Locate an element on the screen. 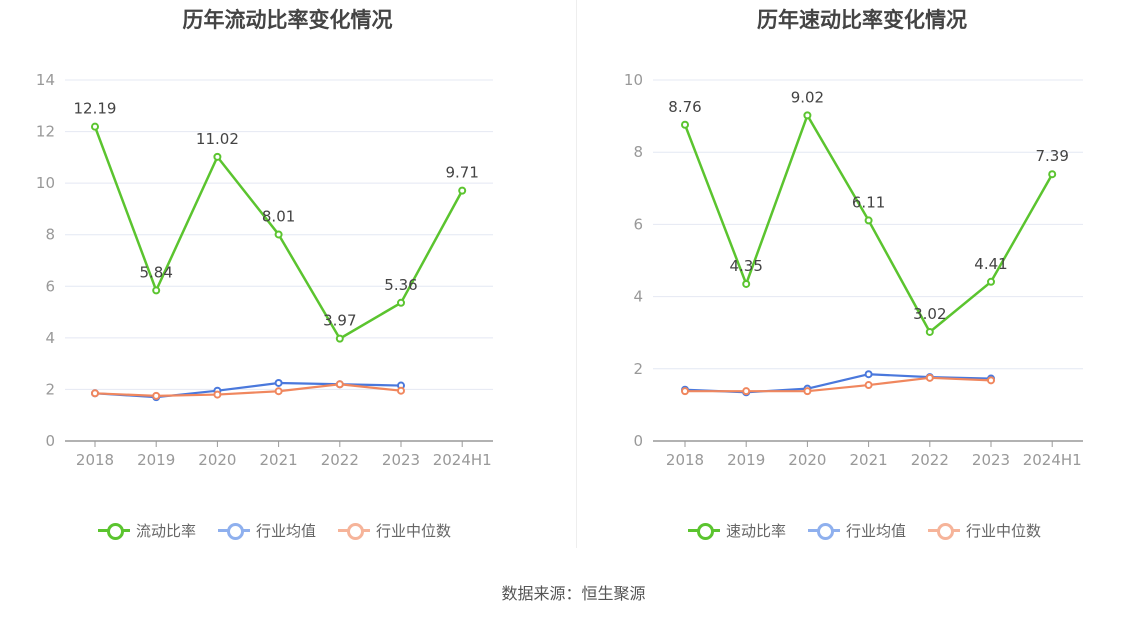 This screenshot has height=619, width=1147. industry-average-line is located at coordinates (838, 383).